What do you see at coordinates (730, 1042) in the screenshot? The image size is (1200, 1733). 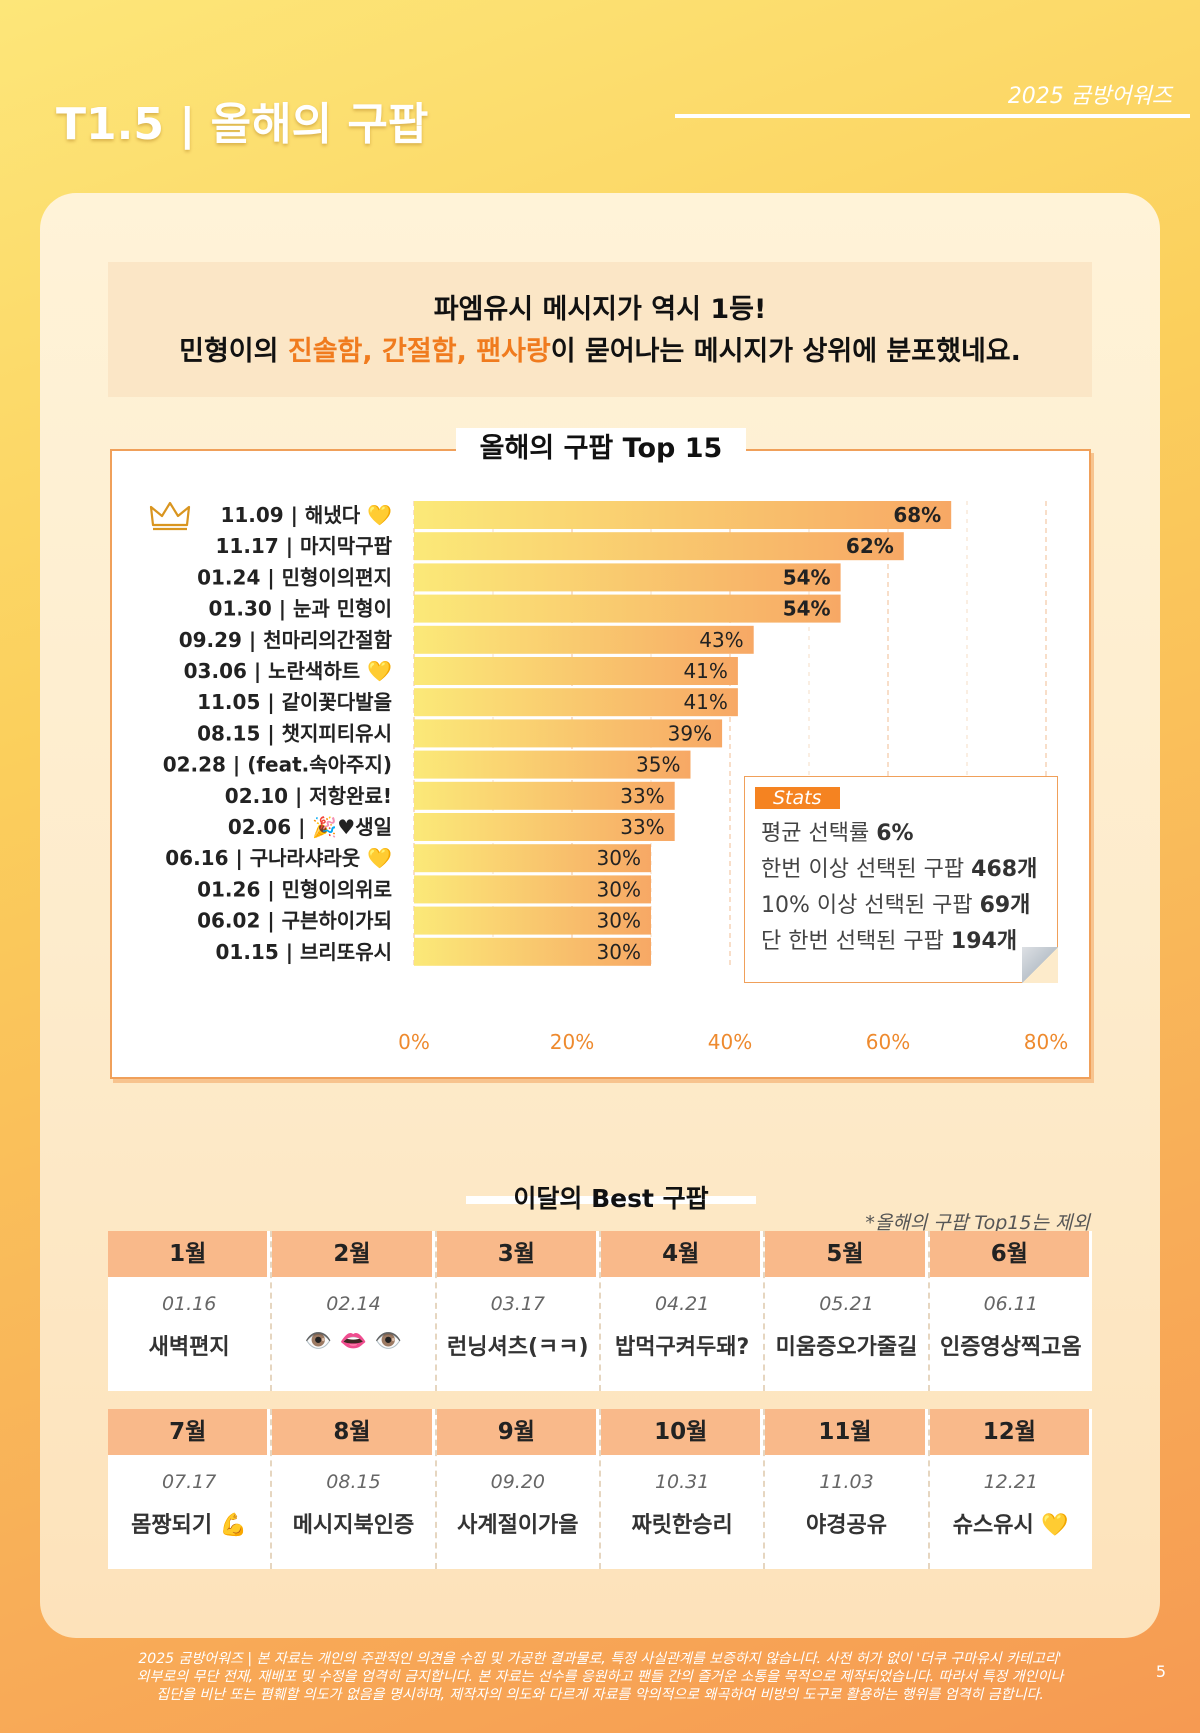 I see `x-tick-label: 40%` at bounding box center [730, 1042].